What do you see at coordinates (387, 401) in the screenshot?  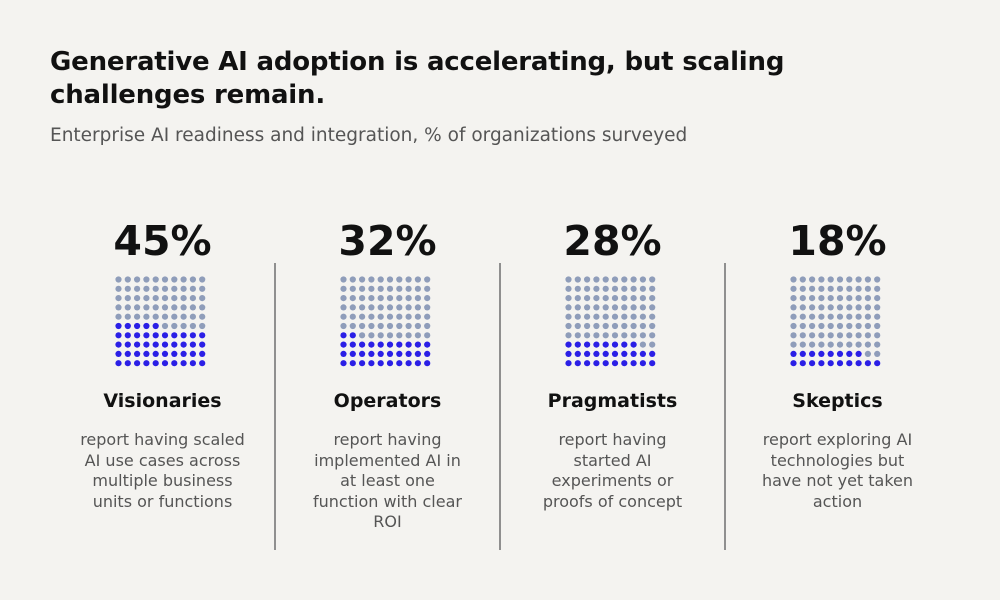 I see `segment-label: Operators` at bounding box center [387, 401].